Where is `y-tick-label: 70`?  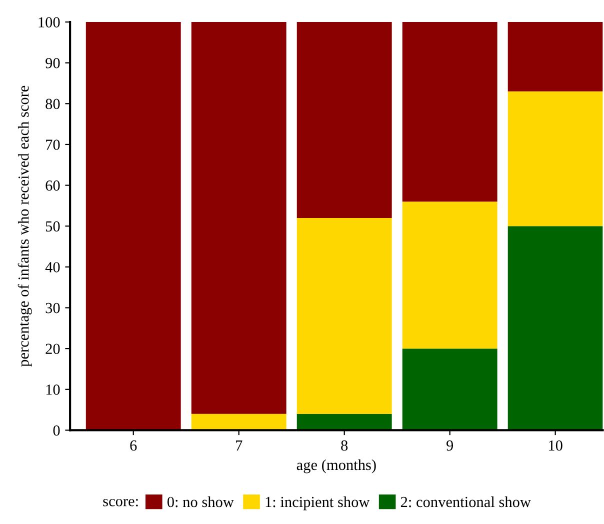
y-tick-label: 70 is located at coordinates (53, 145).